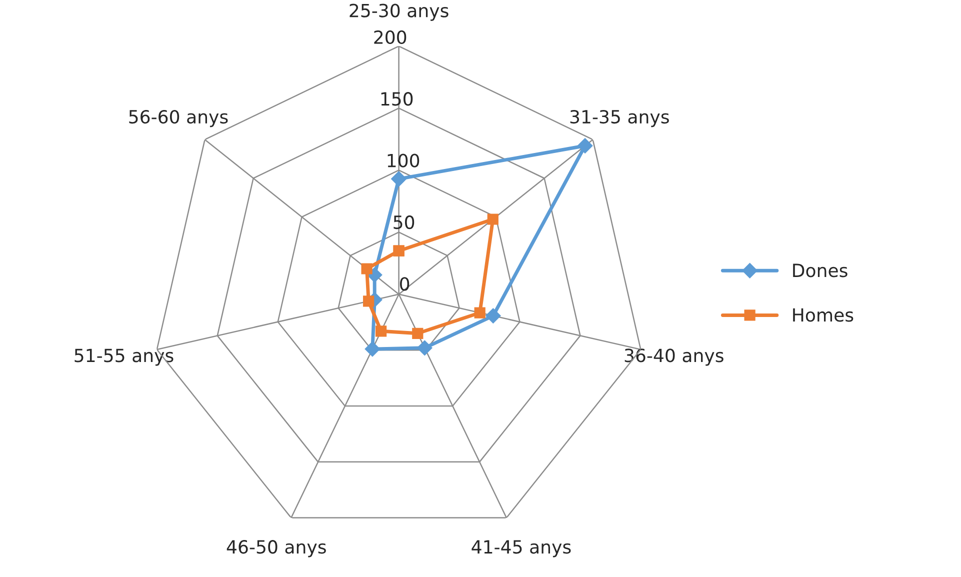 The width and height of the screenshot is (961, 577). I want to click on y-tick-label: 150, so click(397, 99).